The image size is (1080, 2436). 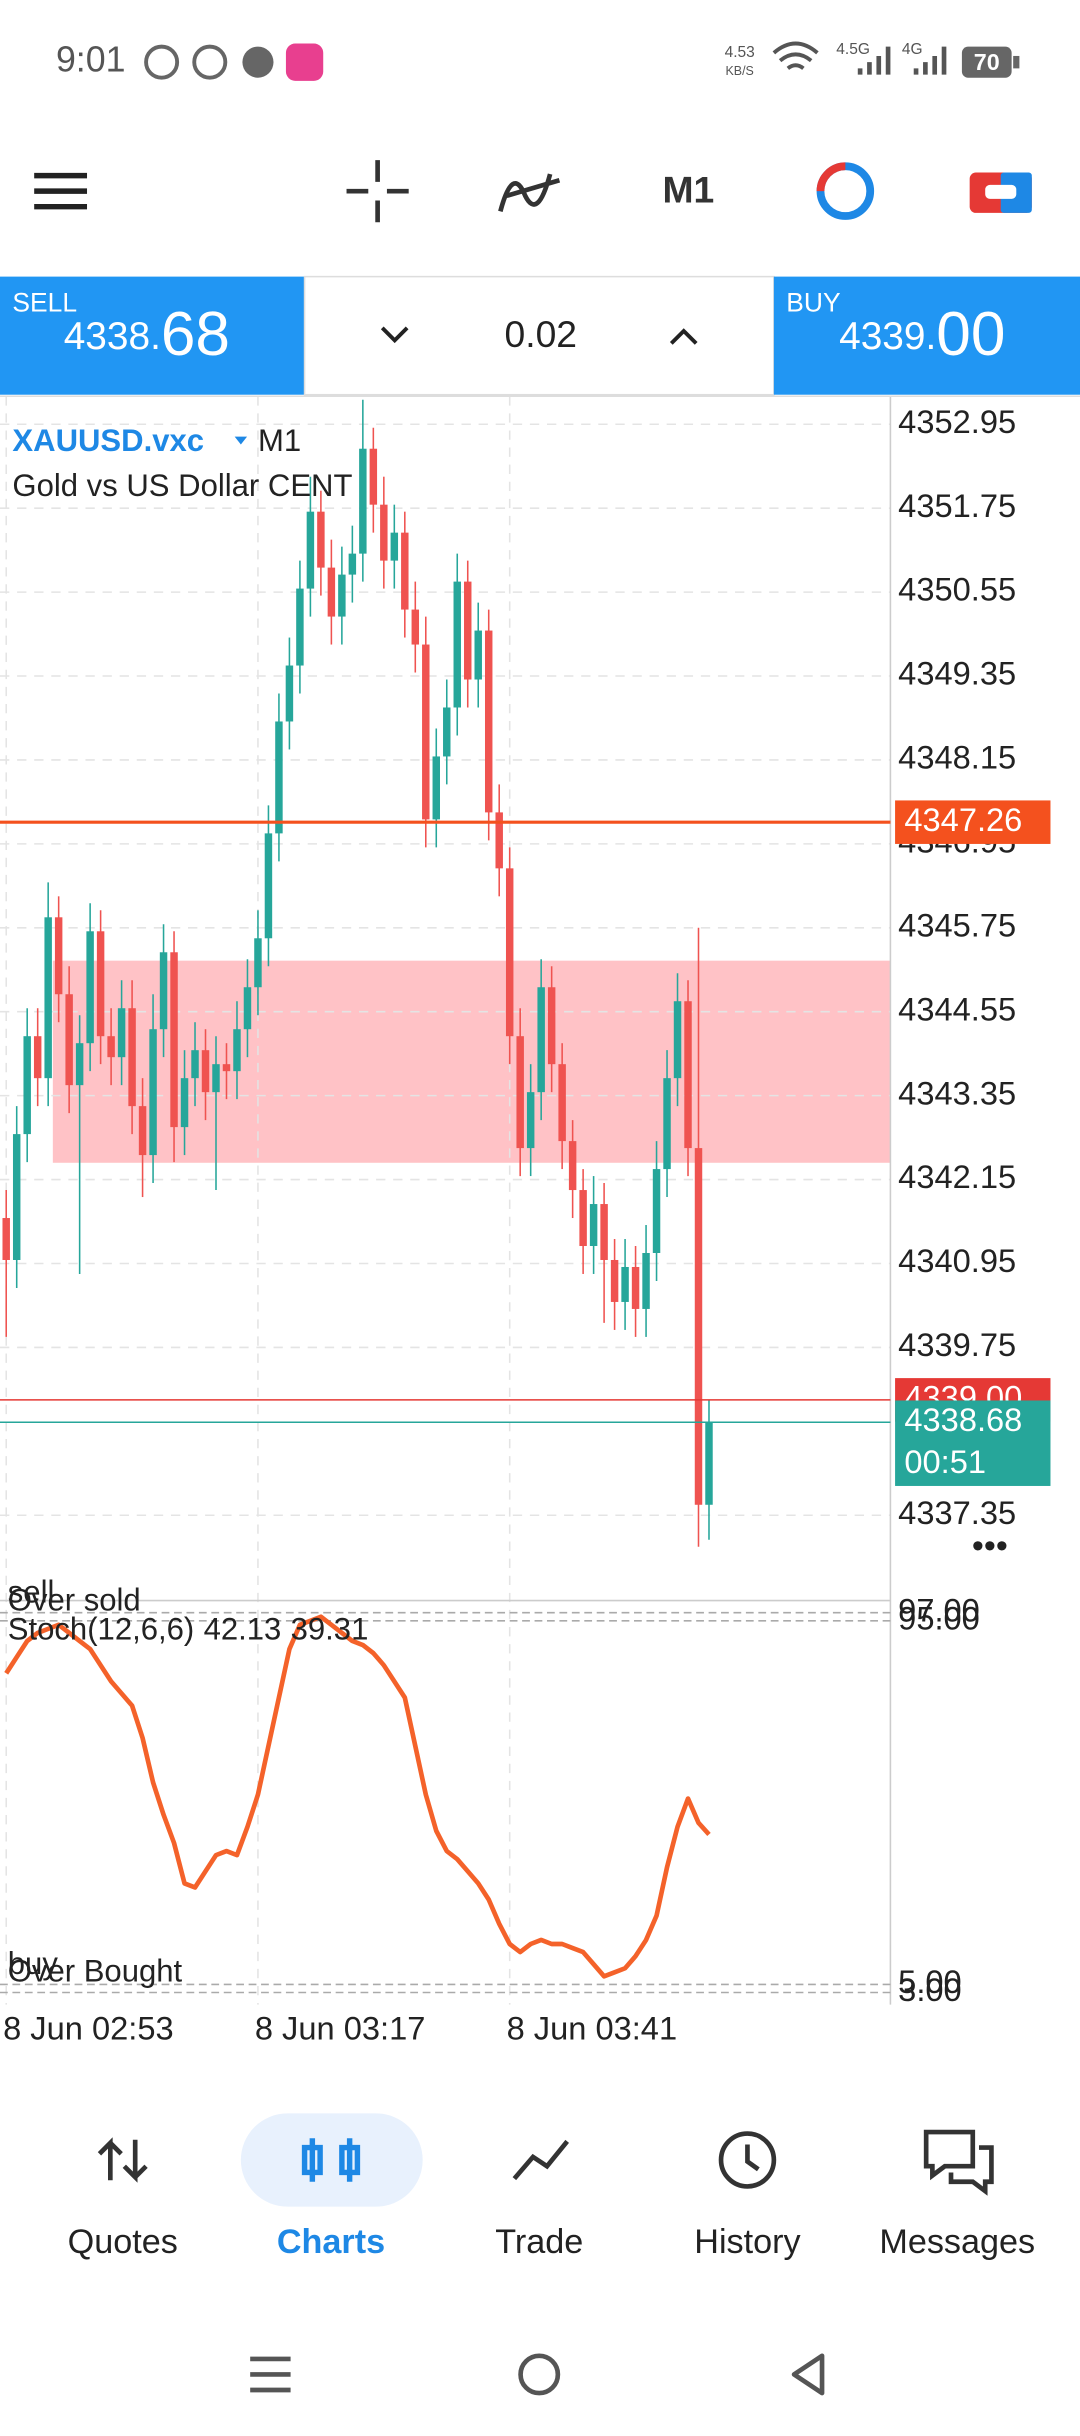 I want to click on y-tick-label: 4350.55, so click(x=957, y=589).